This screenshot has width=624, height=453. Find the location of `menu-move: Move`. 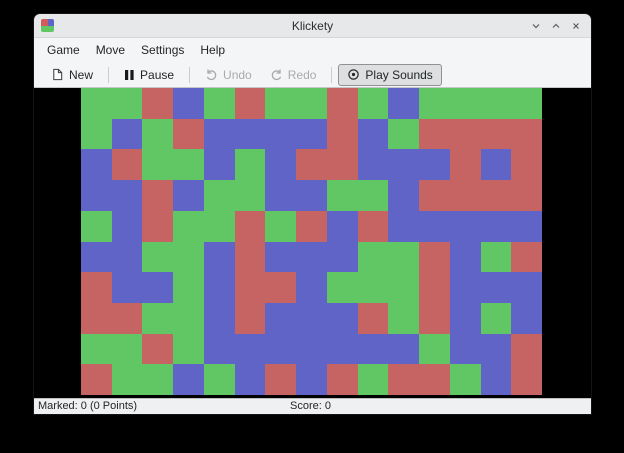

menu-move: Move is located at coordinates (110, 50).